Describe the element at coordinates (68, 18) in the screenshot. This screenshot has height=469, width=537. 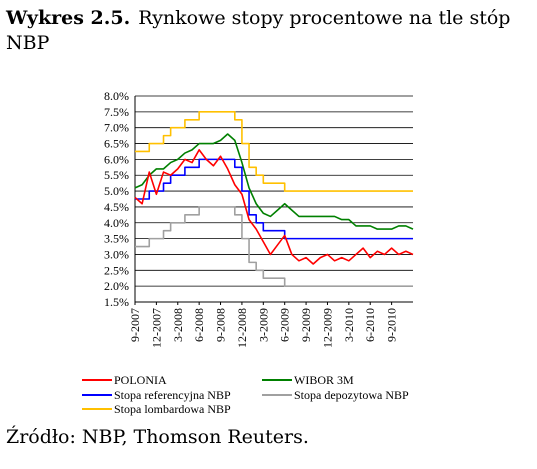
I see `figure-label: Wykres 2.5.` at that location.